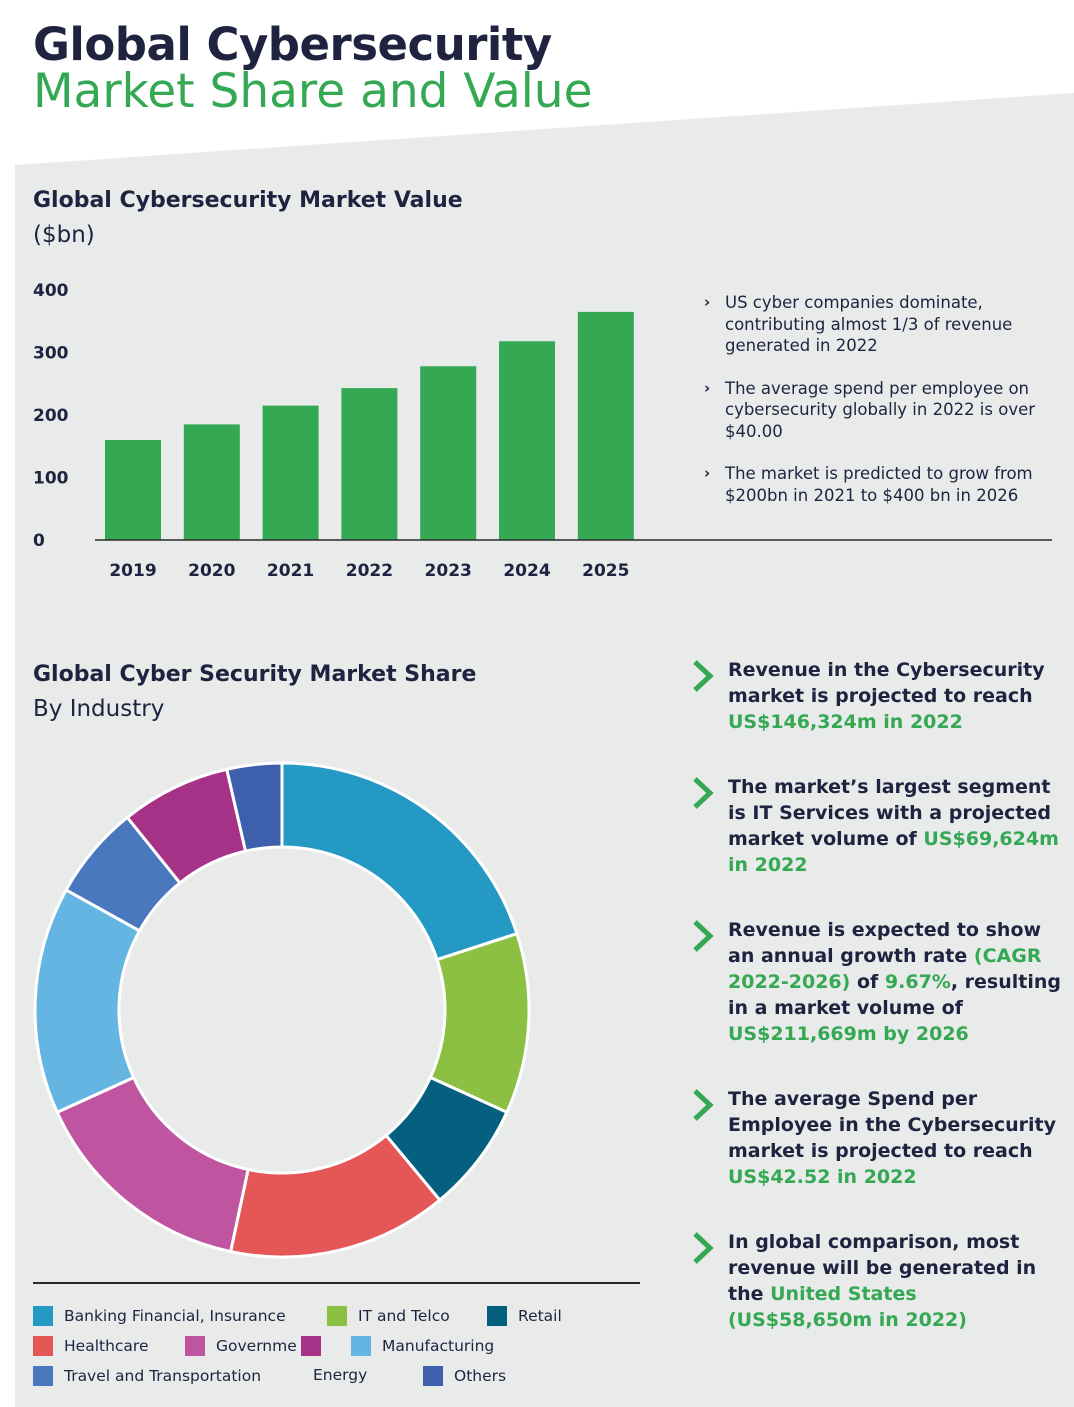  I want to click on legend-label: Banking Financial, Insurance, so click(175, 1316).